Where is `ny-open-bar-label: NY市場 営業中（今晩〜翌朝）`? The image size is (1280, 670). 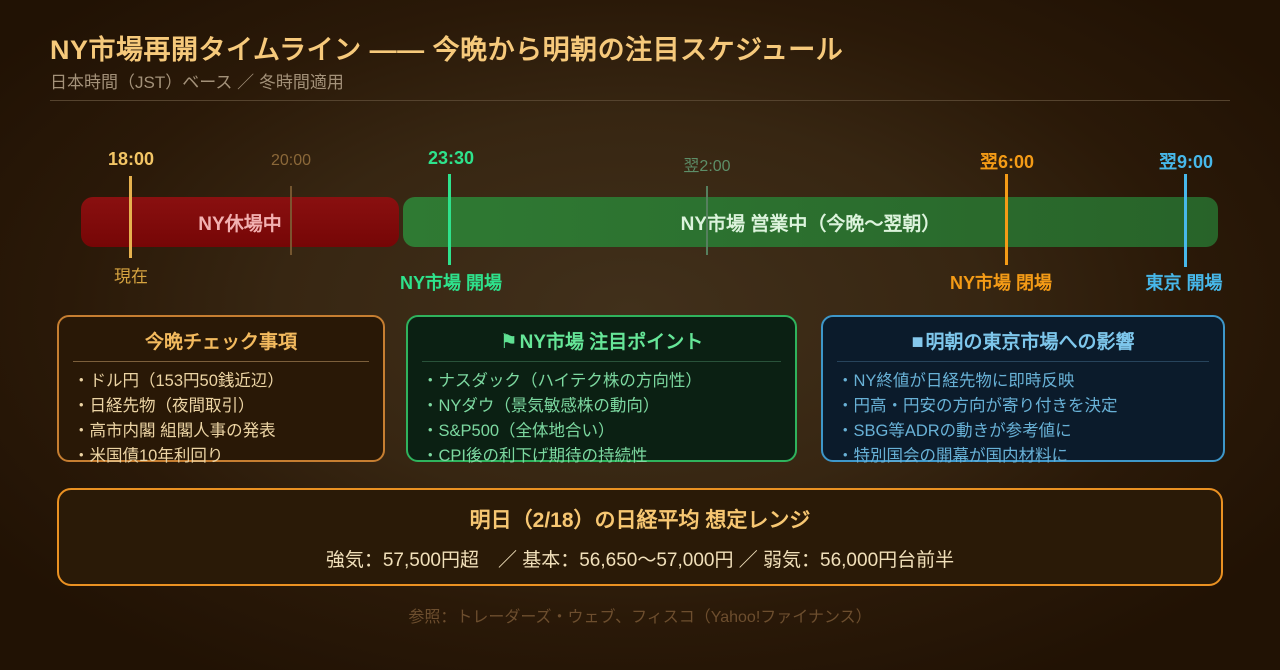
ny-open-bar-label: NY市場 営業中（今晩〜翌朝） is located at coordinates (810, 224).